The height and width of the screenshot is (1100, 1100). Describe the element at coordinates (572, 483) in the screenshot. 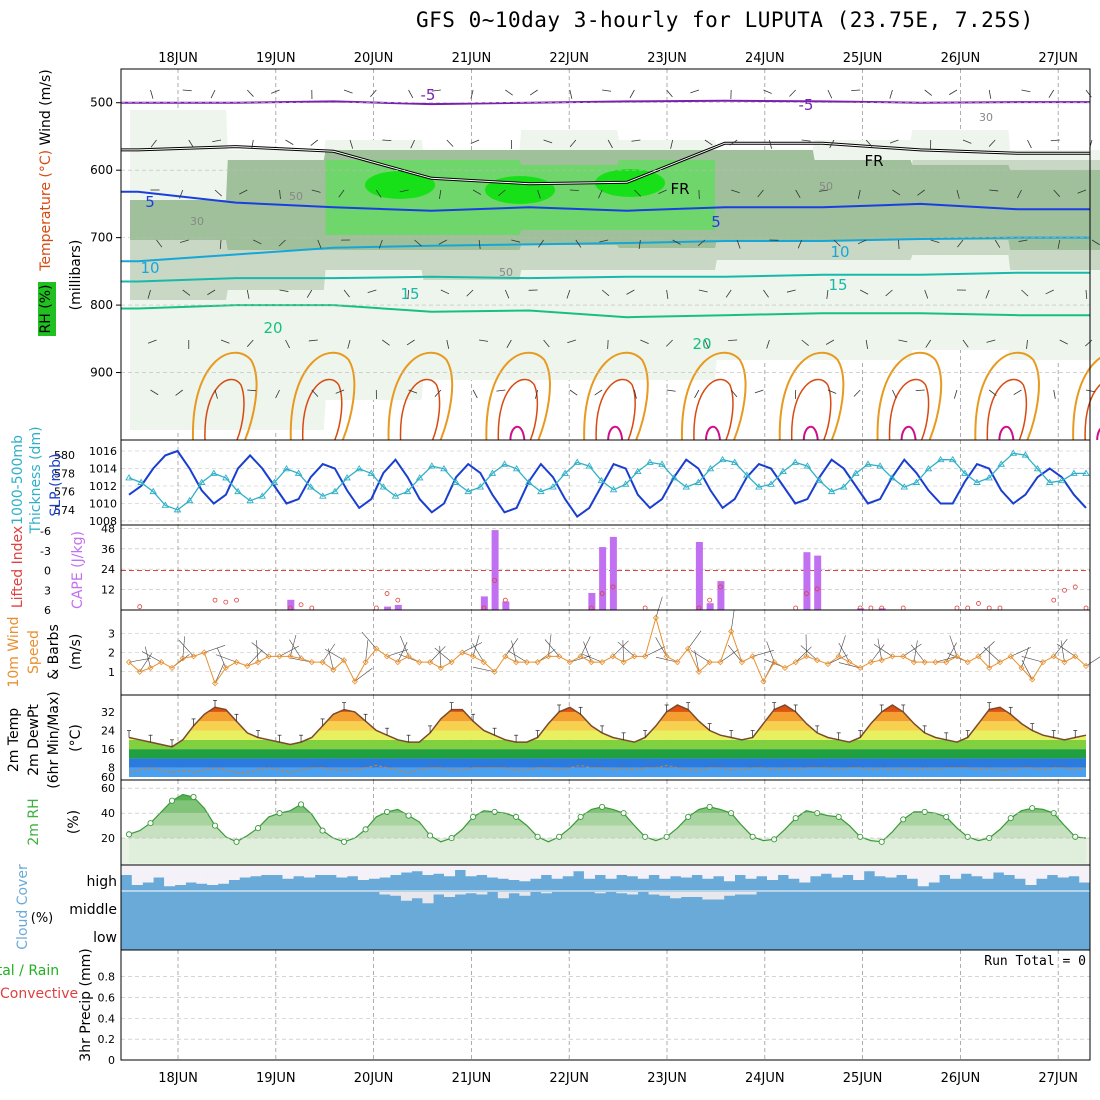

I see `slp-thickness-panel: 1008 1010 1012 1014 1016 574 576 578 580` at that location.